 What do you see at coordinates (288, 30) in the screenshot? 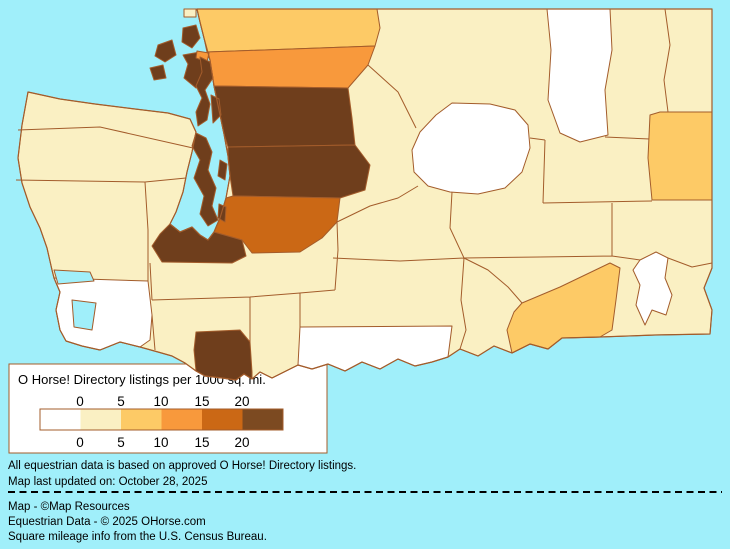
I see `county-whatcom` at bounding box center [288, 30].